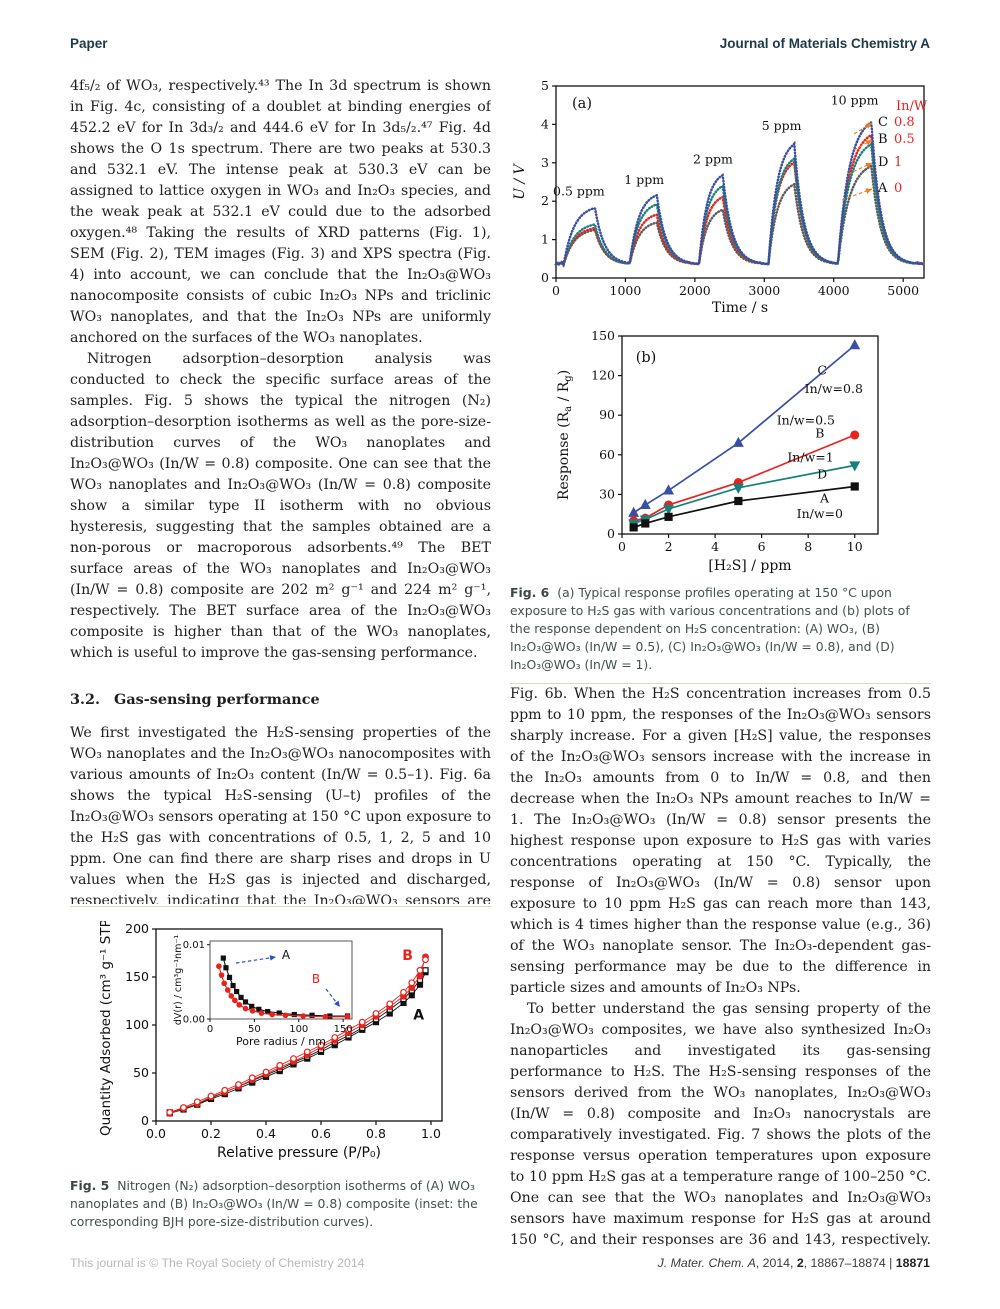 Image resolution: width=1000 pixels, height=1309 pixels. I want to click on svg-text: 0.2, so click(211, 1133).